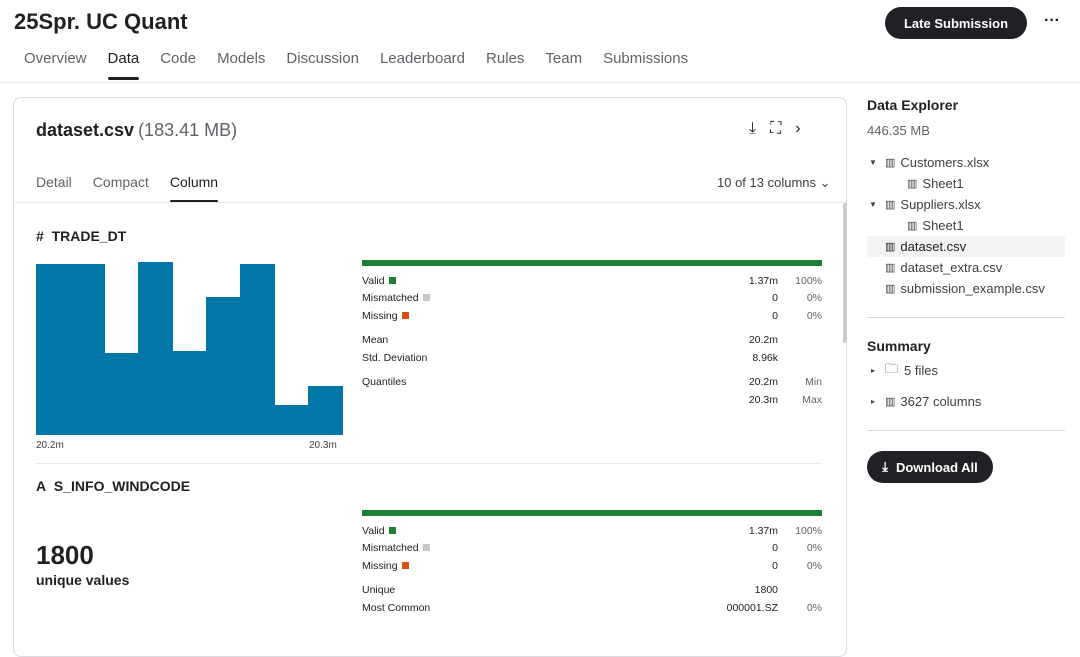 This screenshot has width=1080, height=657. What do you see at coordinates (765, 357) in the screenshot?
I see `stat-value: 8.96k` at bounding box center [765, 357].